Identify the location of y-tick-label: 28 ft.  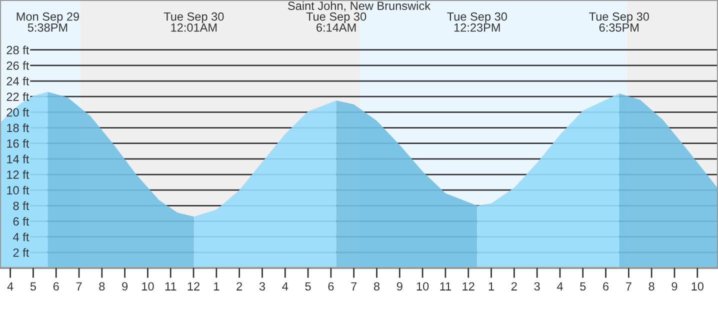
(18, 50).